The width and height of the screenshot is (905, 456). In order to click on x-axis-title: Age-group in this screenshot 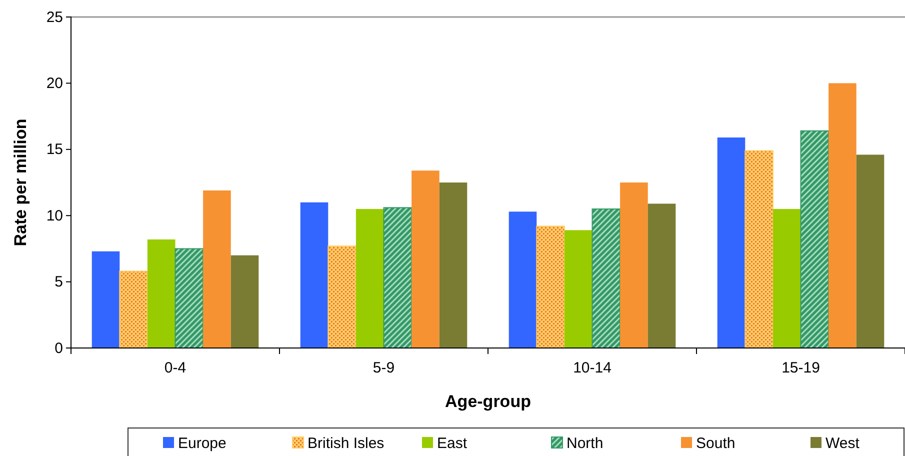, I will do `click(488, 401)`.